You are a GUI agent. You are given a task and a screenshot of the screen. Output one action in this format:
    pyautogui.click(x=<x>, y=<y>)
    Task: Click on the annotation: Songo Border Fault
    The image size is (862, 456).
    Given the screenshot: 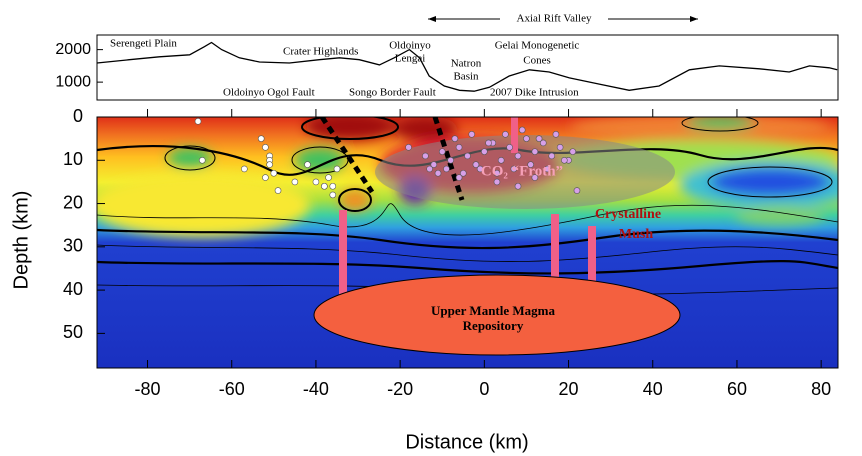 What is the action you would take?
    pyautogui.click(x=392, y=93)
    